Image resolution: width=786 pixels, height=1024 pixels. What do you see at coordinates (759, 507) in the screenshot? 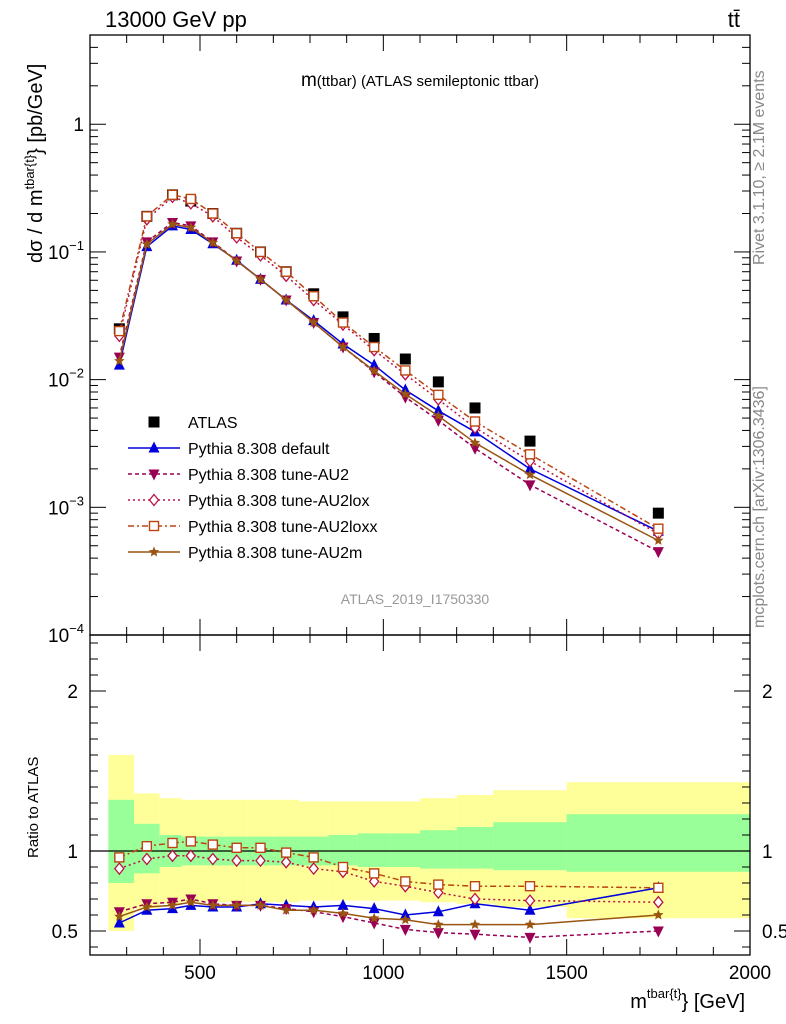
I see `source-label: mcplots.cern.ch [arXiv:1306.3436]` at bounding box center [759, 507].